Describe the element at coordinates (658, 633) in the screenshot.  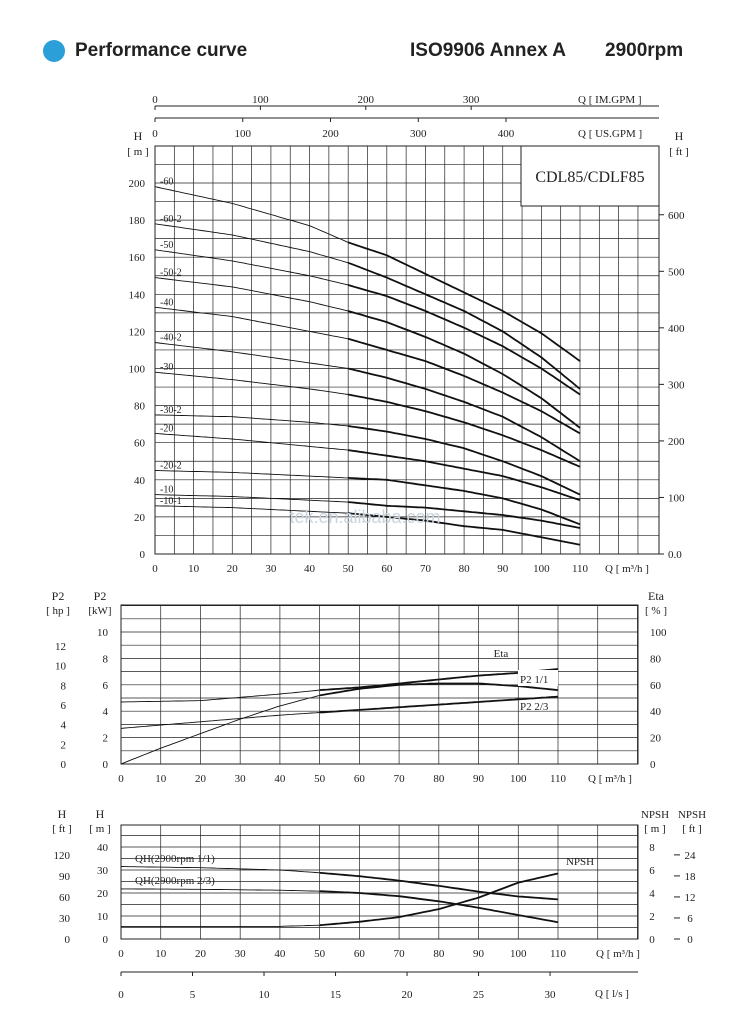
I see `chart2-eta-tick: 100` at that location.